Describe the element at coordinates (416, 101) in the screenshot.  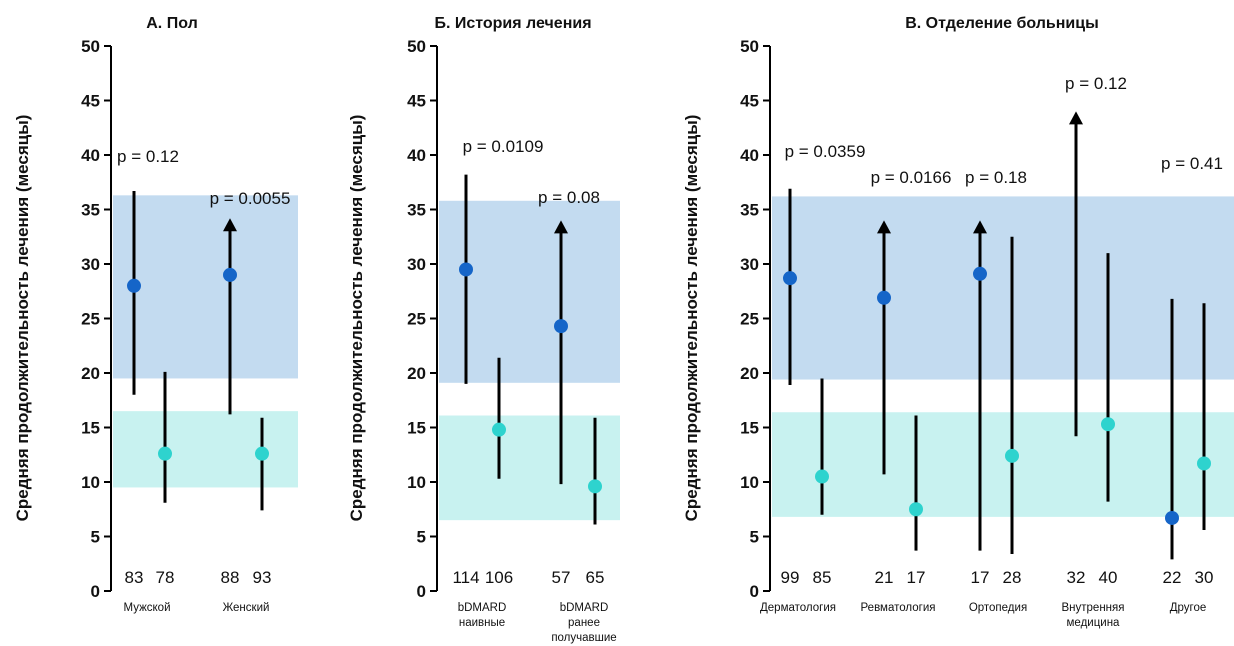
I see `panel-2-y-tick-label: 45` at that location.